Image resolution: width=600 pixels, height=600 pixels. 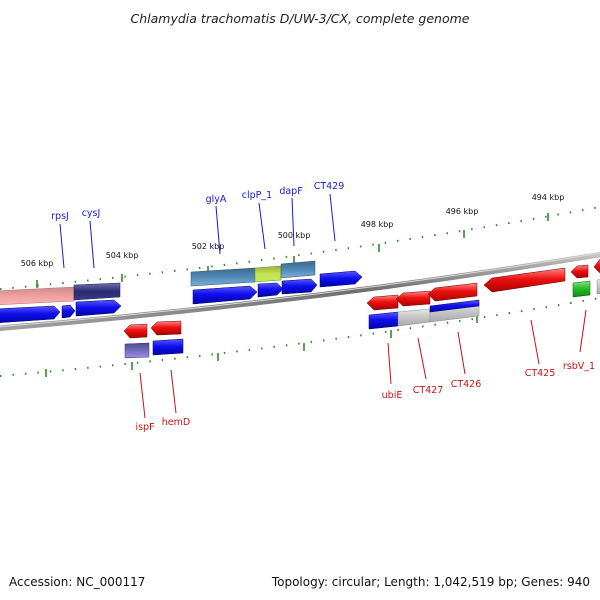 I want to click on gene-label-hemD: hemD, so click(x=176, y=422).